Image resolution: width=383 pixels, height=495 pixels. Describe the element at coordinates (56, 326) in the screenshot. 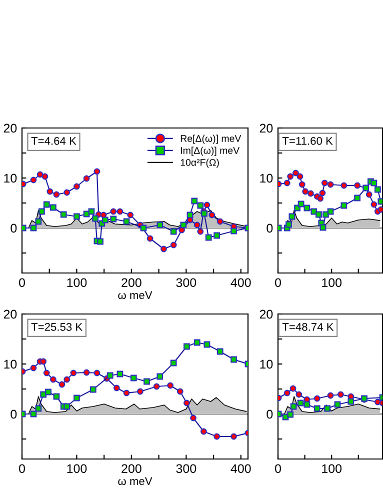

I see `annotation: T=25.53 K` at that location.